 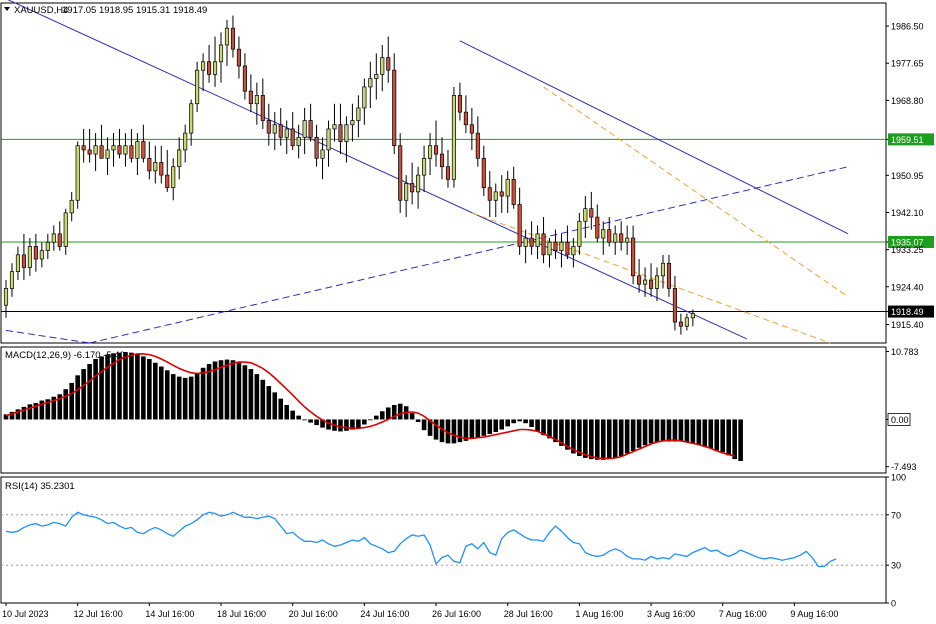 What do you see at coordinates (7, 9) in the screenshot?
I see `chevron-down-icon` at bounding box center [7, 9].